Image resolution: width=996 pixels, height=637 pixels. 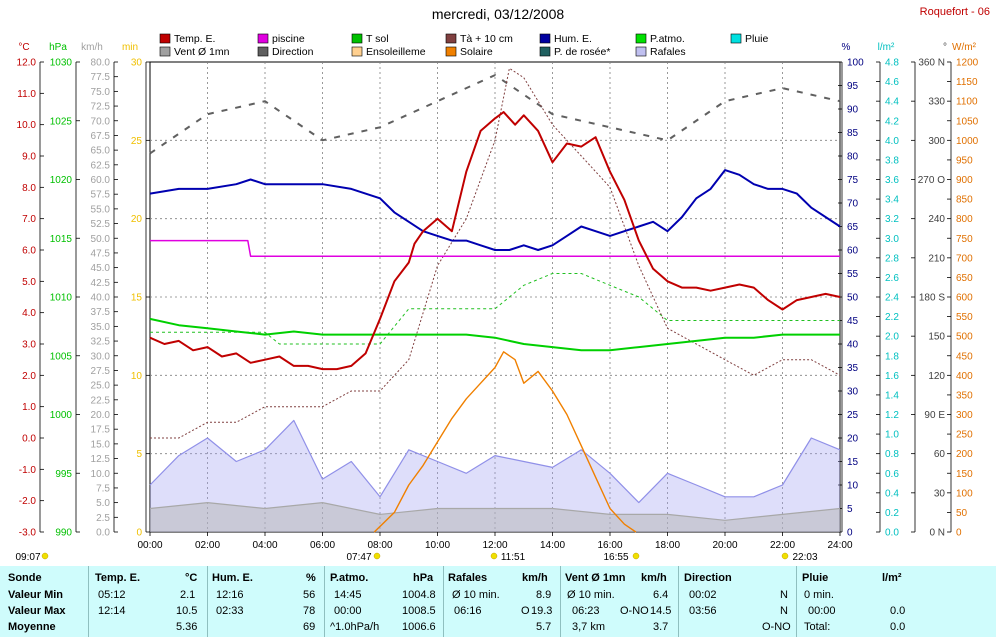 What do you see at coordinates (23, 47) in the screenshot?
I see `temp-axis-unit: °C` at bounding box center [23, 47].